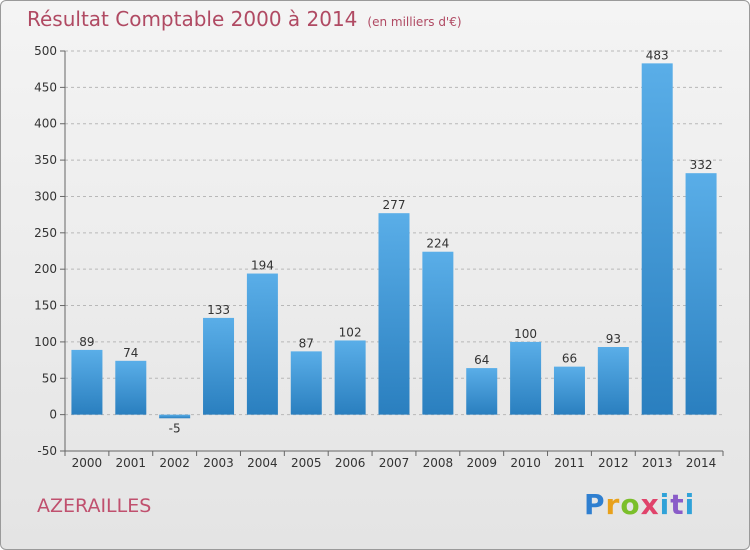  I want to click on y-tick-label: 200, so click(45, 269).